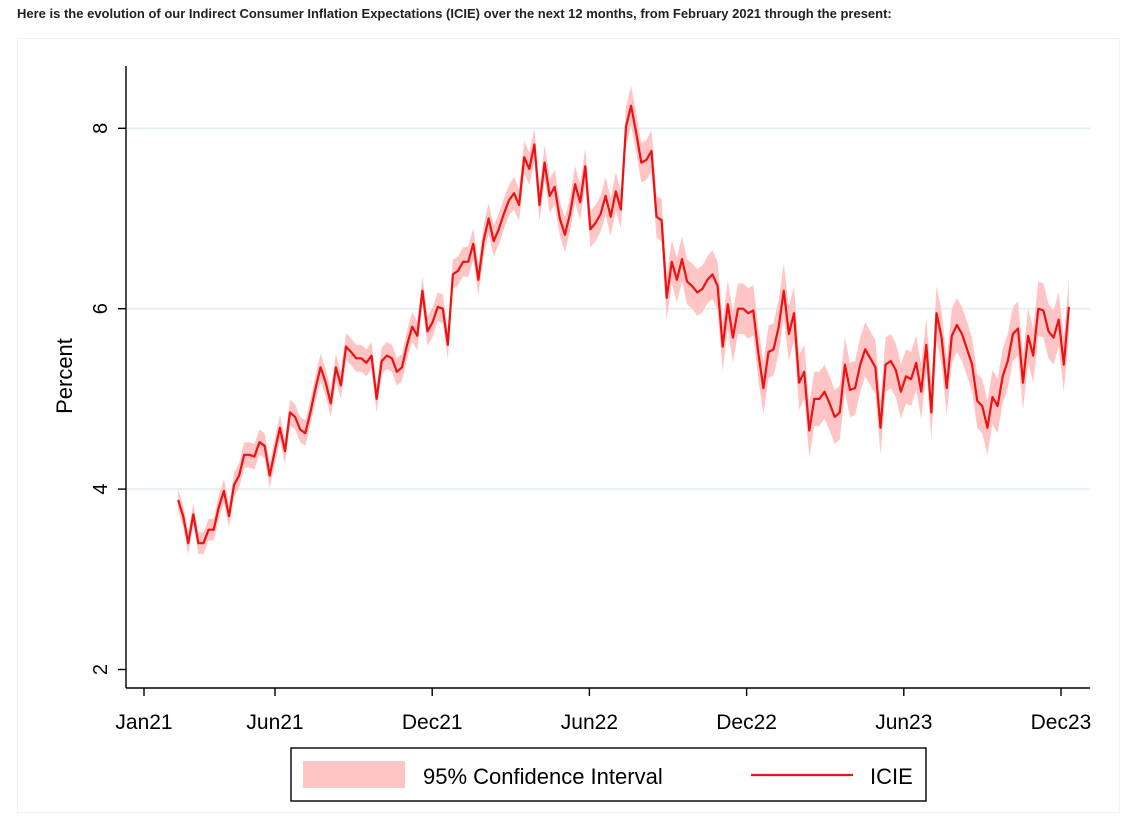 Image resolution: width=1138 pixels, height=817 pixels. Describe the element at coordinates (1061, 722) in the screenshot. I see `x-tick-label: Dec23` at that location.